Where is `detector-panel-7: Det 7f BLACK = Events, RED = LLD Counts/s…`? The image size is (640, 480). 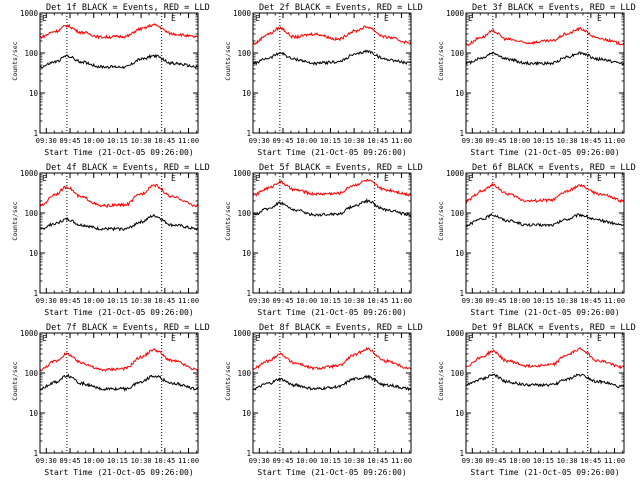
detector-panel-7: Det 7f BLACK = Events, RED = LLD Counts/s… is located at coordinates (110, 400).